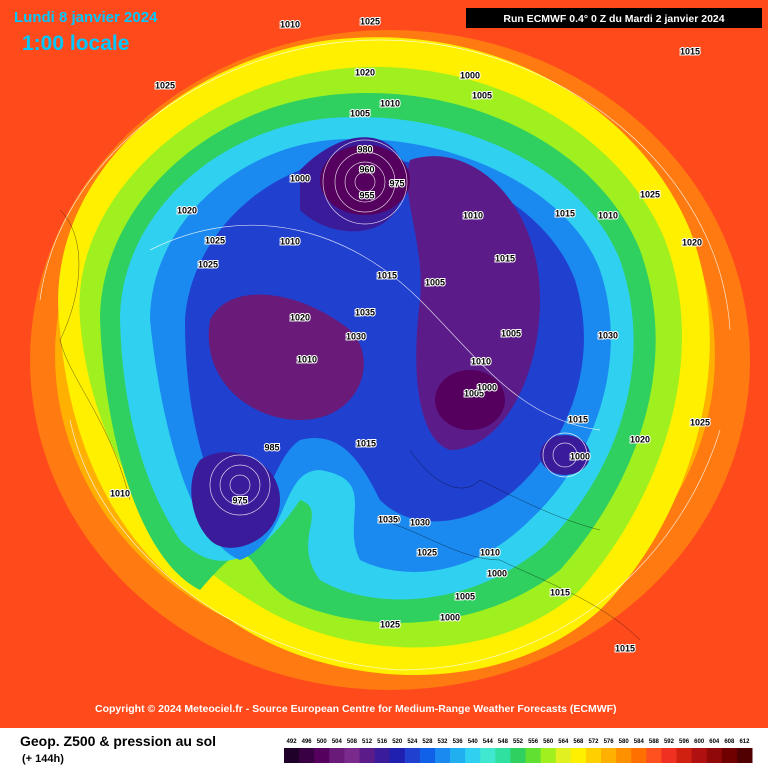 The image size is (768, 773). What do you see at coordinates (307, 742) in the screenshot?
I see `scale-label: 496` at bounding box center [307, 742].